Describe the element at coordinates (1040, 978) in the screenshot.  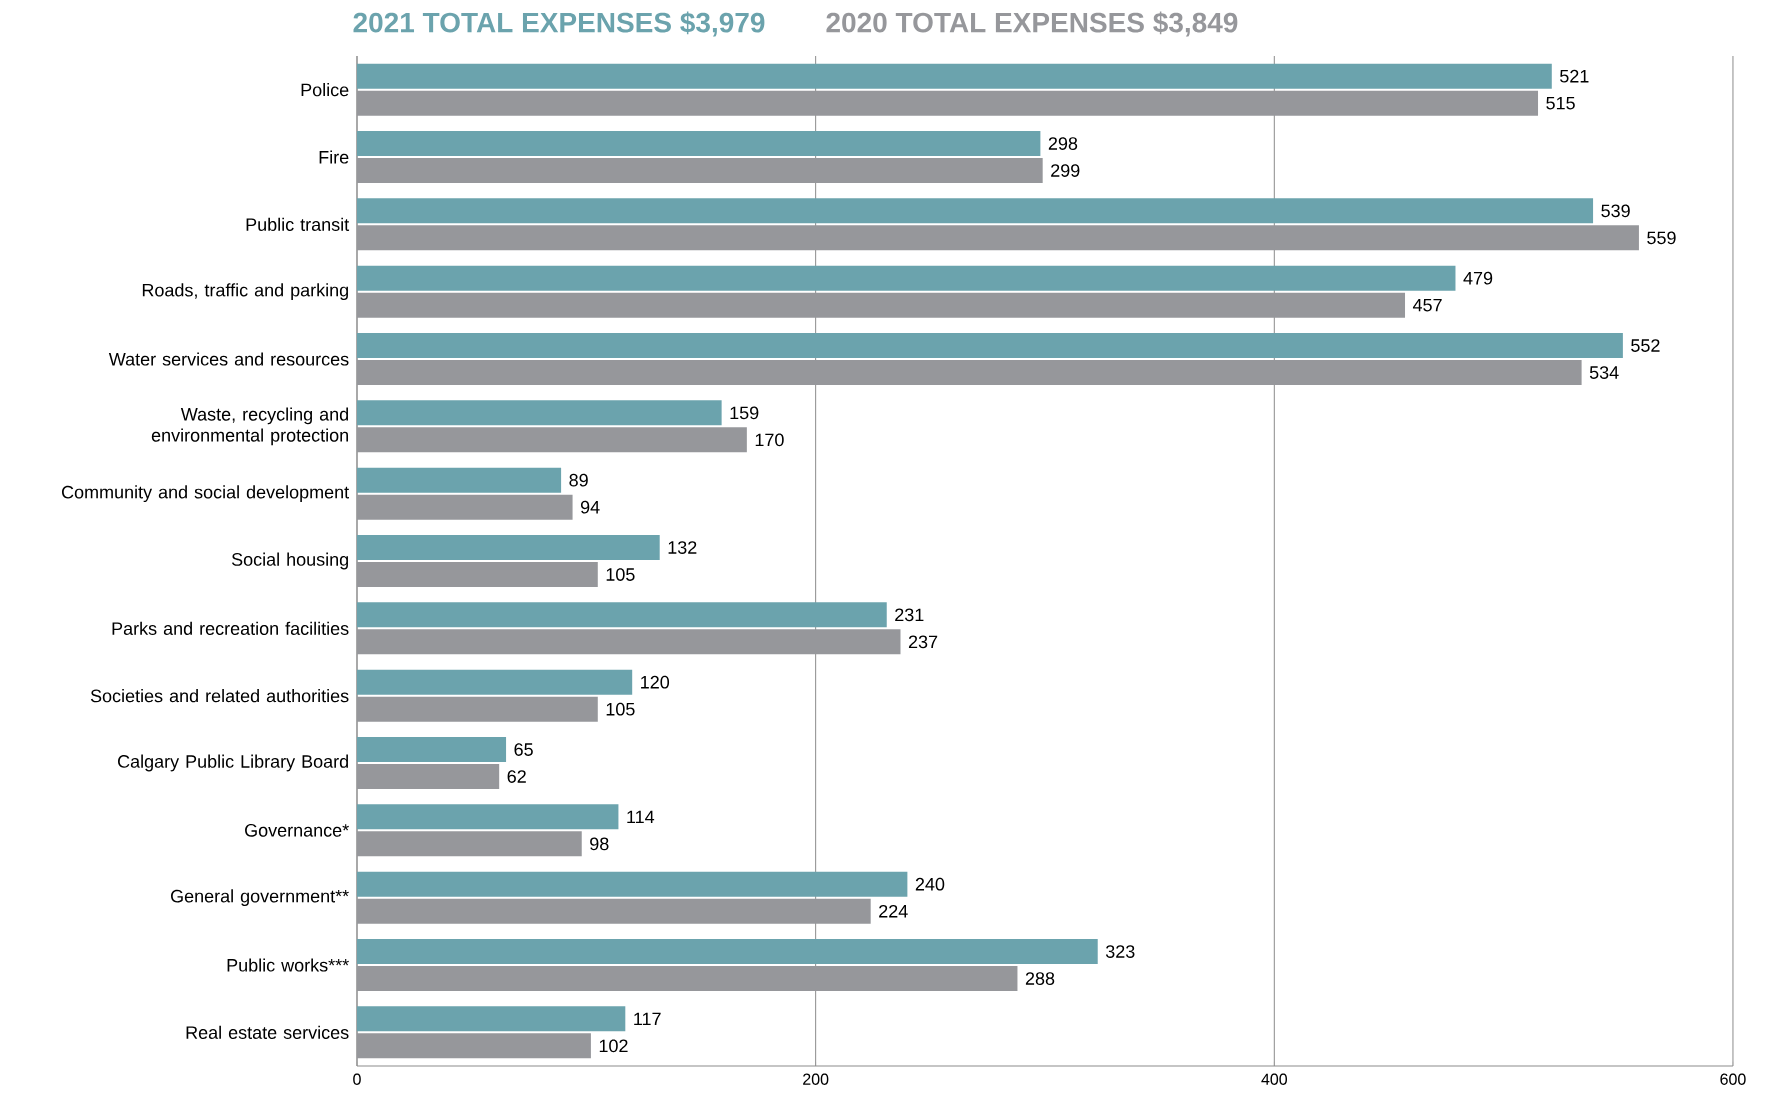
I see `data-label: 288` at that location.